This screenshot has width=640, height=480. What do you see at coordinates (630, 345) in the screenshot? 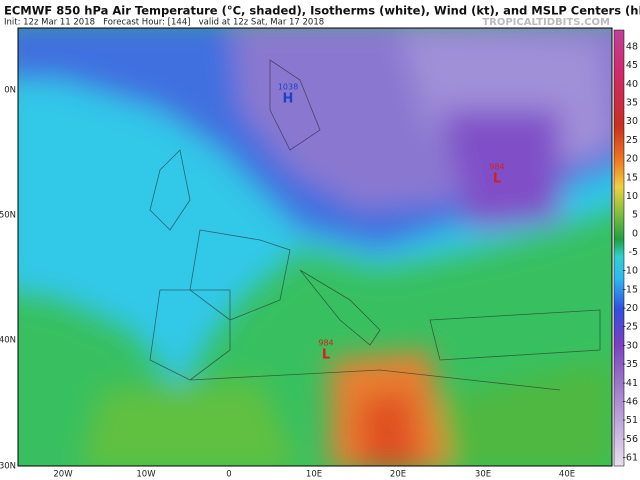
I see `colorbar-label: -30` at bounding box center [630, 345].